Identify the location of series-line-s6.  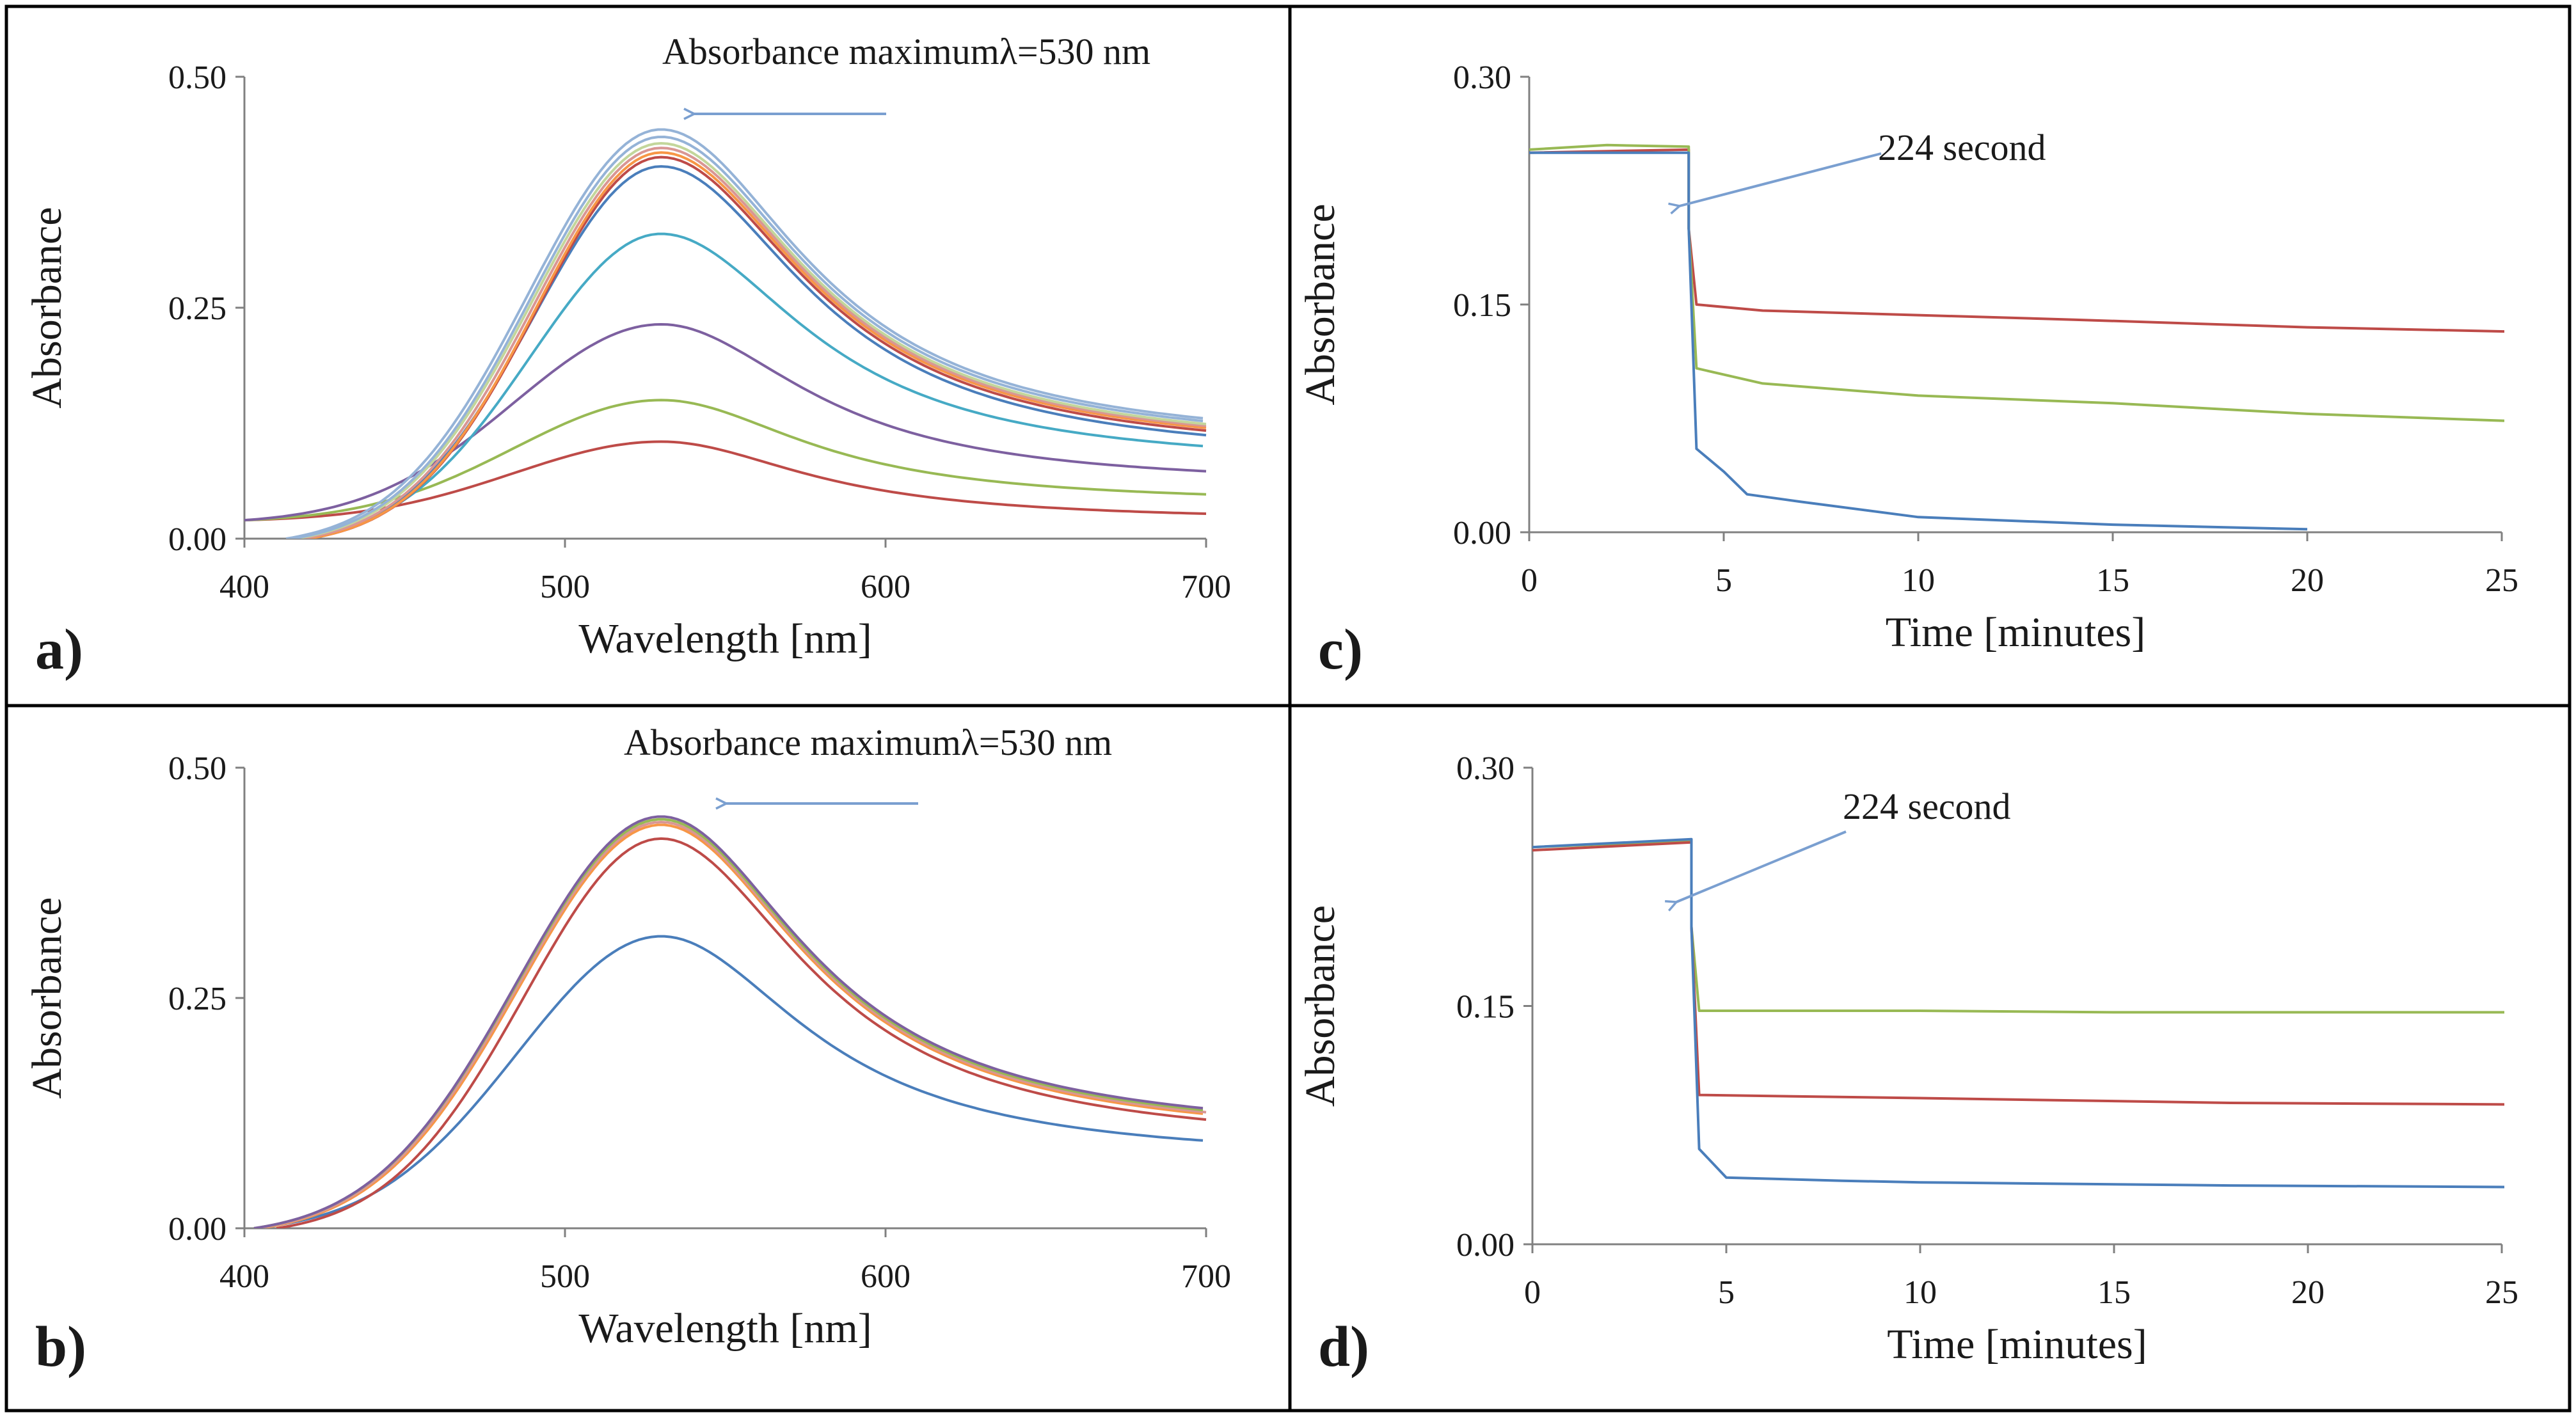
(729, 1021).